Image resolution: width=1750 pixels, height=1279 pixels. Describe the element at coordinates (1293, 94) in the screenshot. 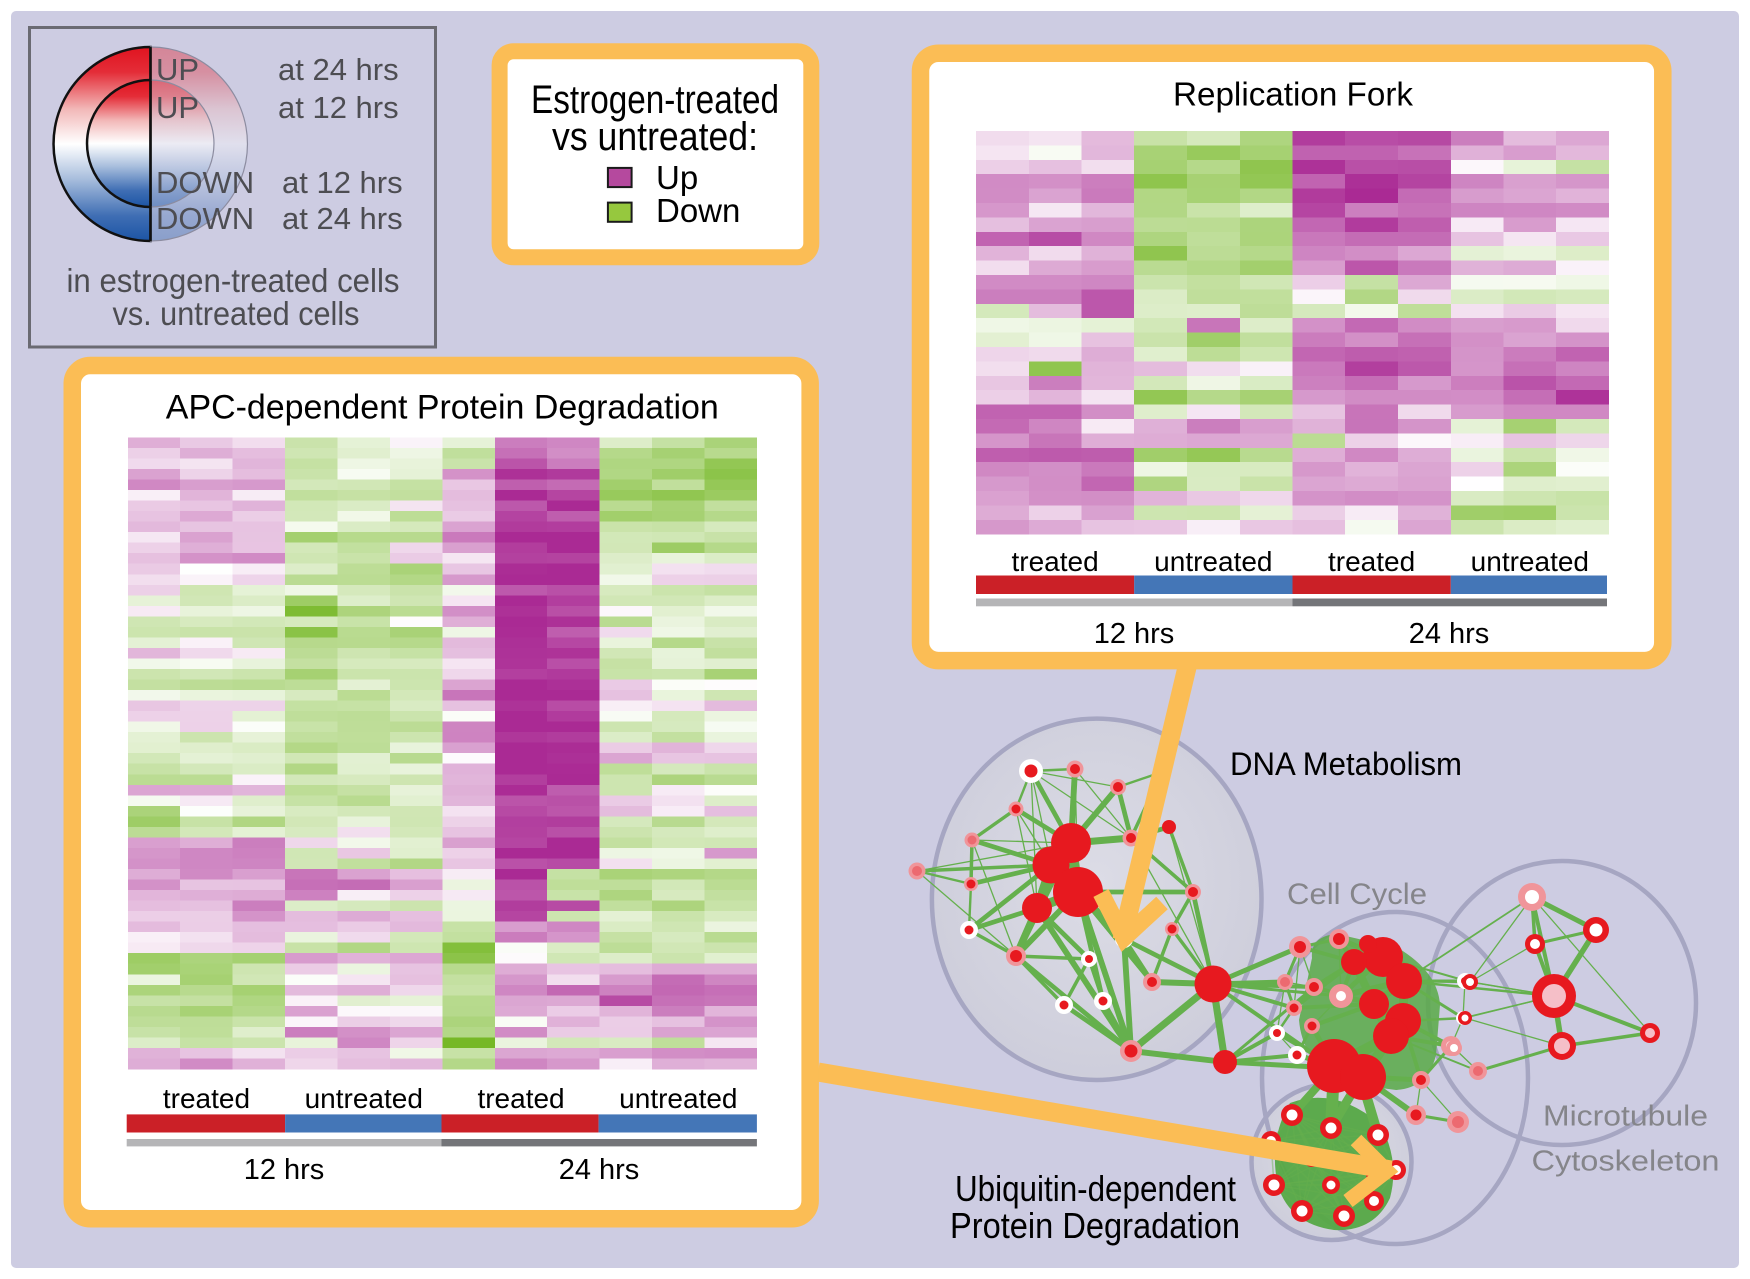

I see `svg-text: Replication Fork` at that location.